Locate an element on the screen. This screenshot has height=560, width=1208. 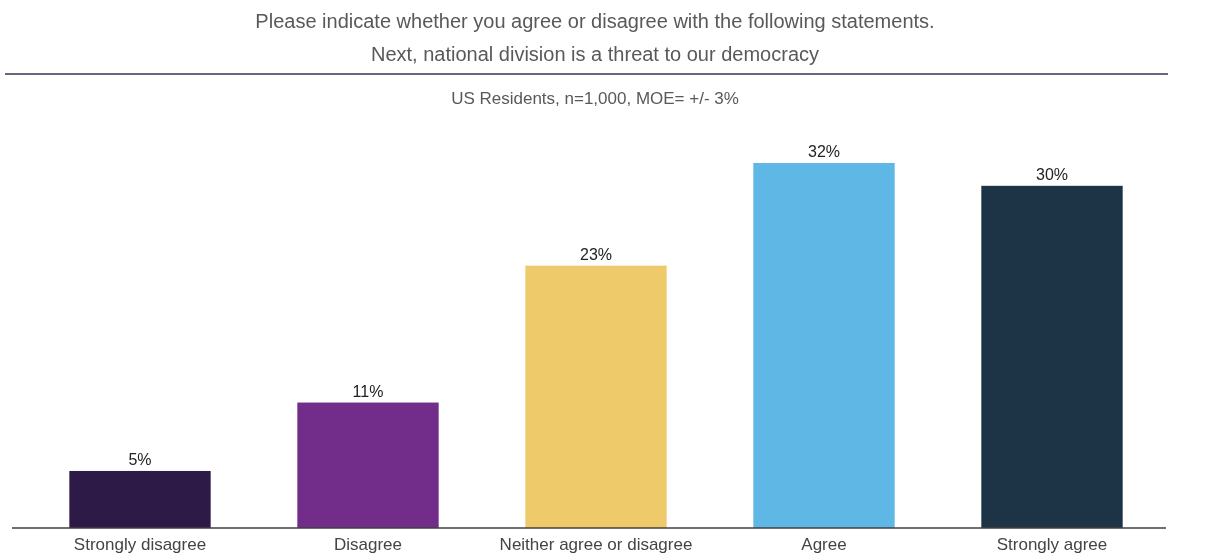
data-label: 5% is located at coordinates (140, 459).